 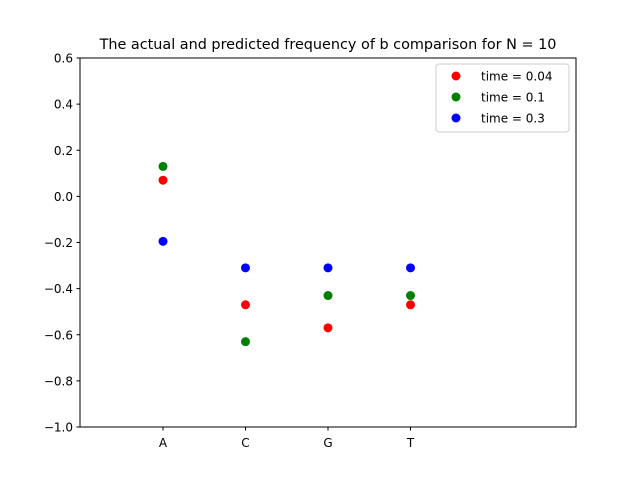 What do you see at coordinates (63, 59) in the screenshot?
I see `y-tick-label: 0.6` at bounding box center [63, 59].